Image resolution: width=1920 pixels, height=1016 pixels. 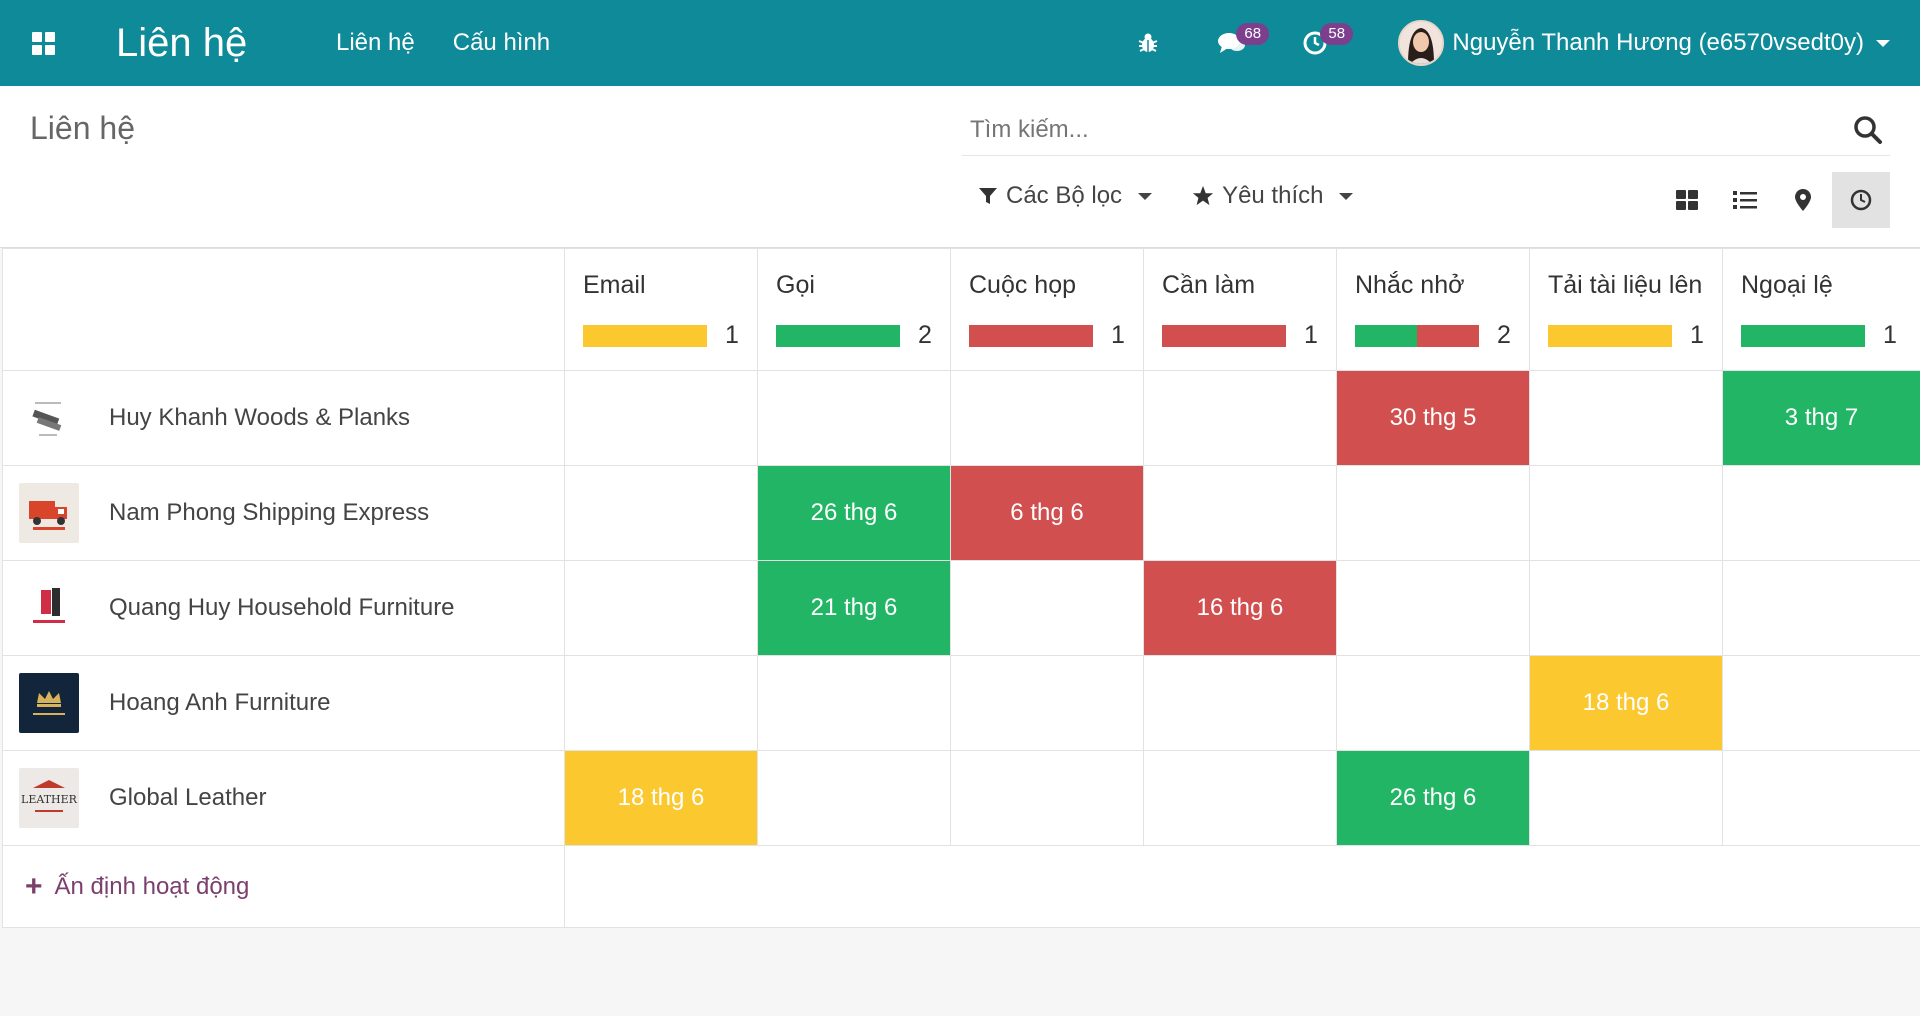 What do you see at coordinates (1821, 309) in the screenshot?
I see `column-header: Ngoại lệ 1` at bounding box center [1821, 309].